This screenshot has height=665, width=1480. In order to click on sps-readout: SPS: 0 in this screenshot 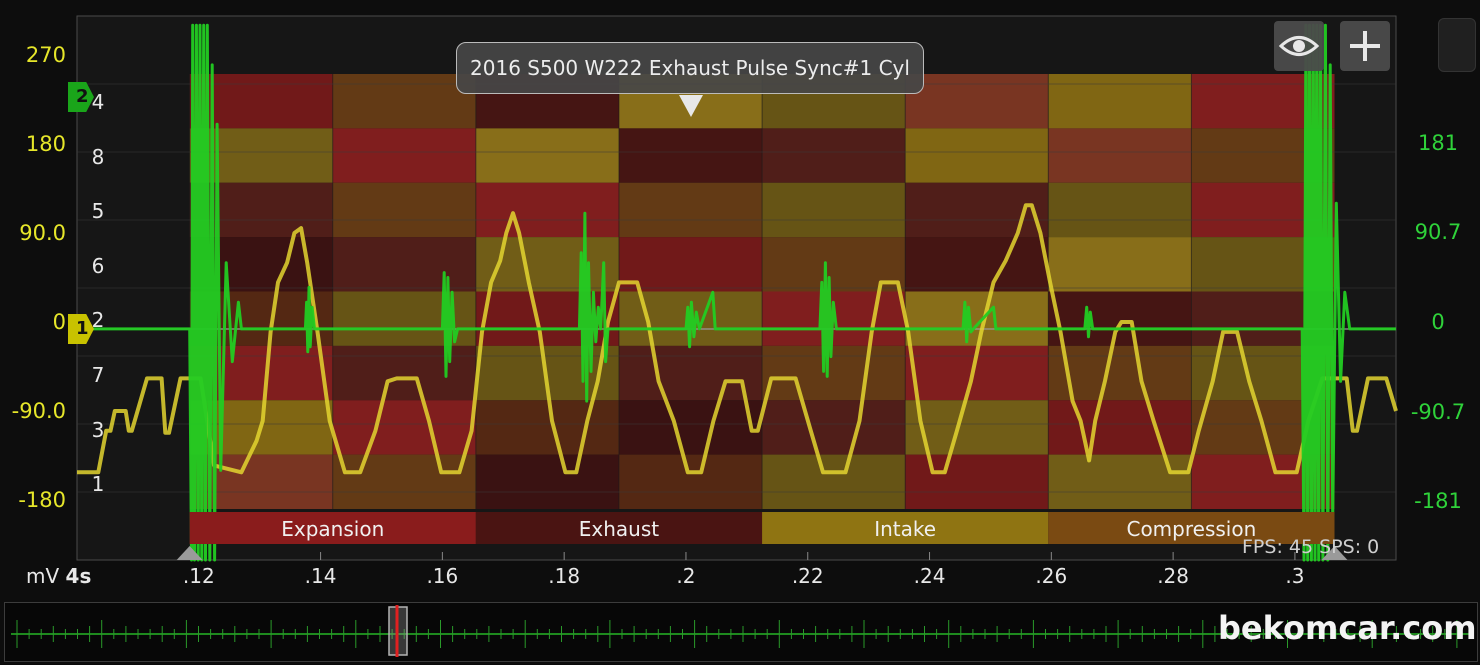, I will do `click(1349, 547)`.